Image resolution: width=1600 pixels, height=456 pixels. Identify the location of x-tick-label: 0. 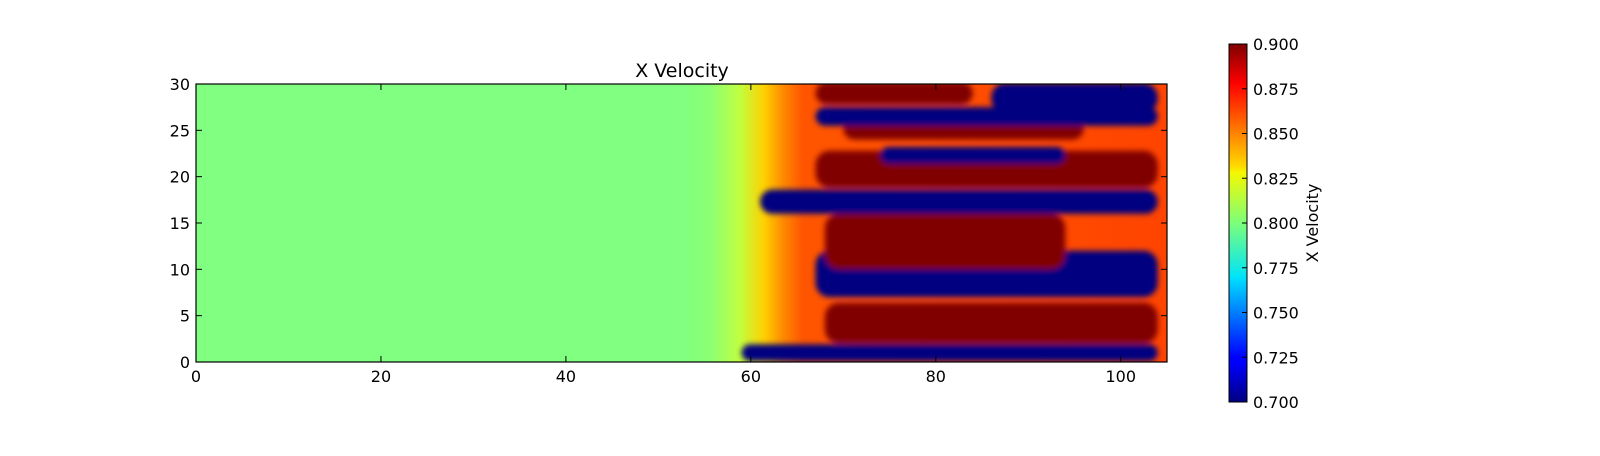
(196, 376).